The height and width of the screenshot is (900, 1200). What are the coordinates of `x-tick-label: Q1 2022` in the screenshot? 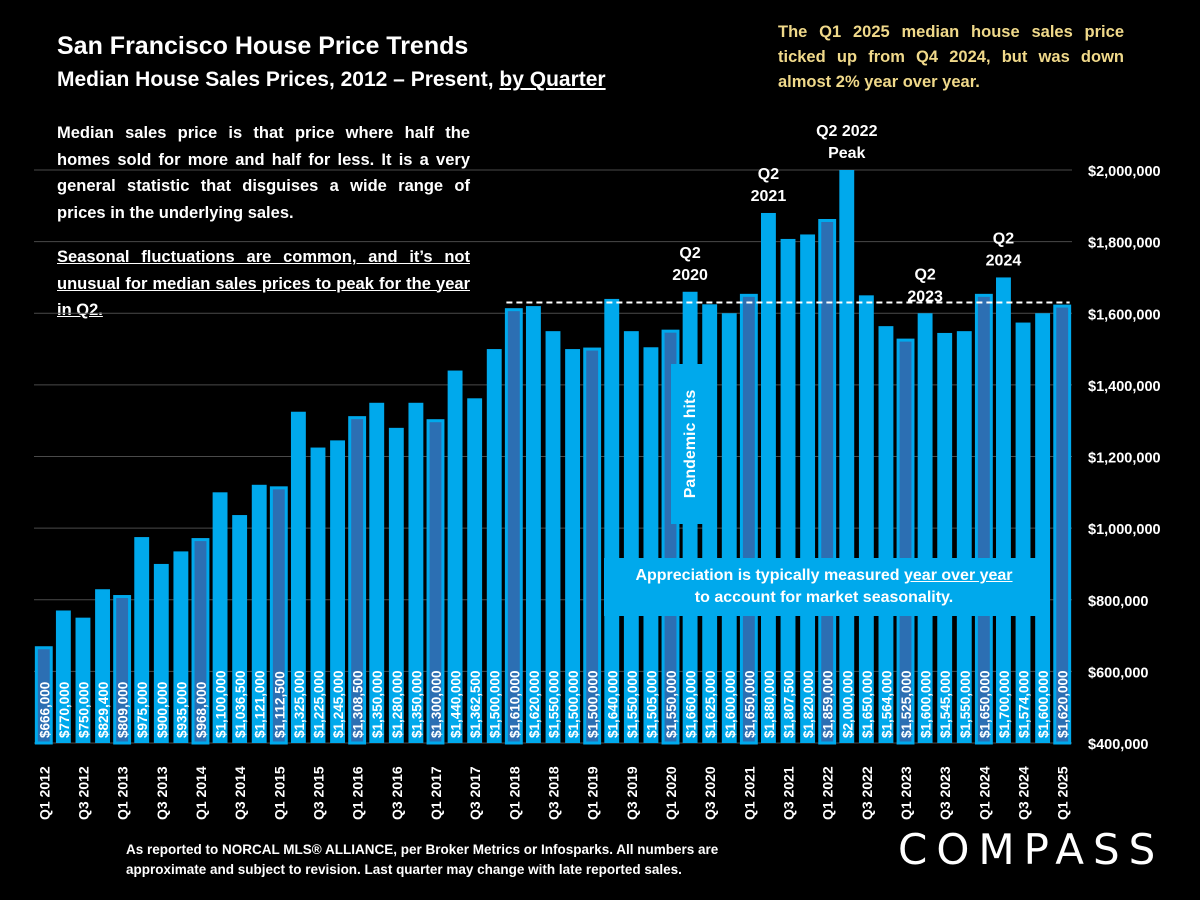 It's located at (828, 793).